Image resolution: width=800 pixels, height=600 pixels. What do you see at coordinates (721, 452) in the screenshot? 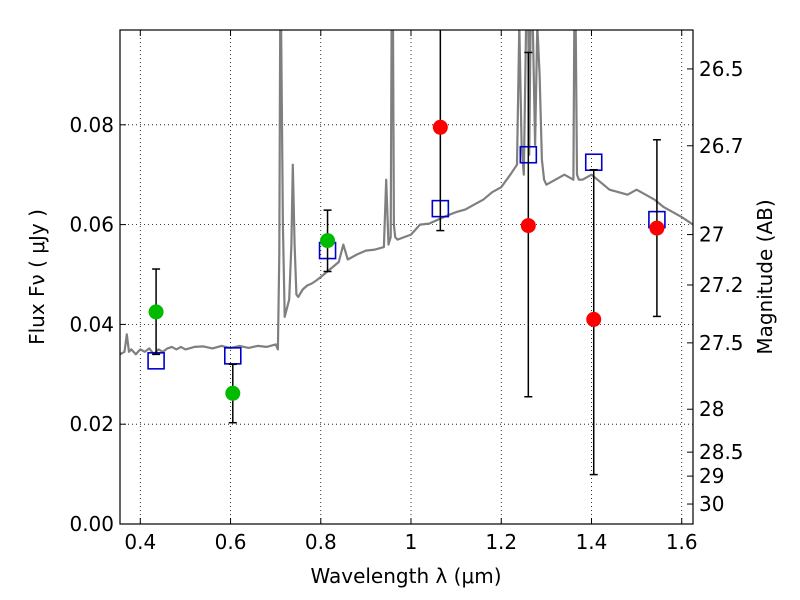
I see `right-tick-label: 28.5` at bounding box center [721, 452].